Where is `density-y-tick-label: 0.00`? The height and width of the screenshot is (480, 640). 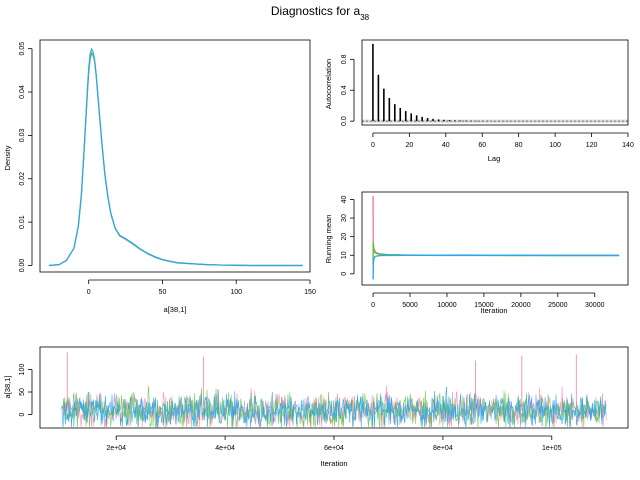 density-y-tick-label: 0.00 is located at coordinates (22, 266).